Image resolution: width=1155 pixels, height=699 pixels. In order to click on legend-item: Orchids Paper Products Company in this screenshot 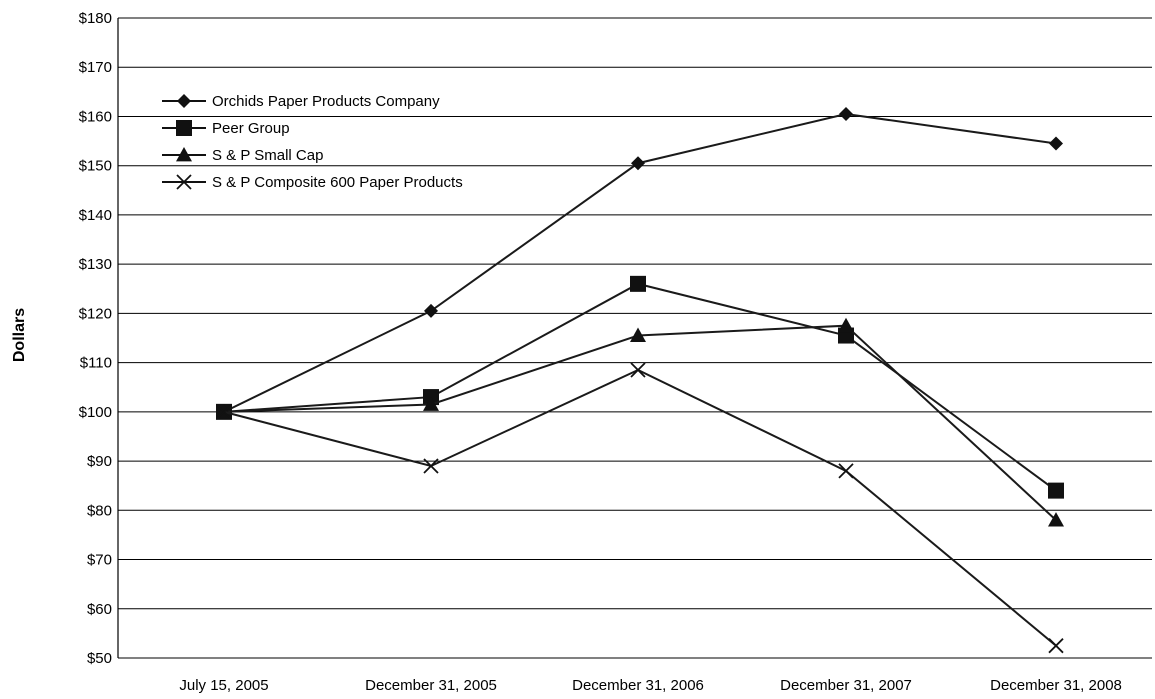, I will do `click(301, 101)`.